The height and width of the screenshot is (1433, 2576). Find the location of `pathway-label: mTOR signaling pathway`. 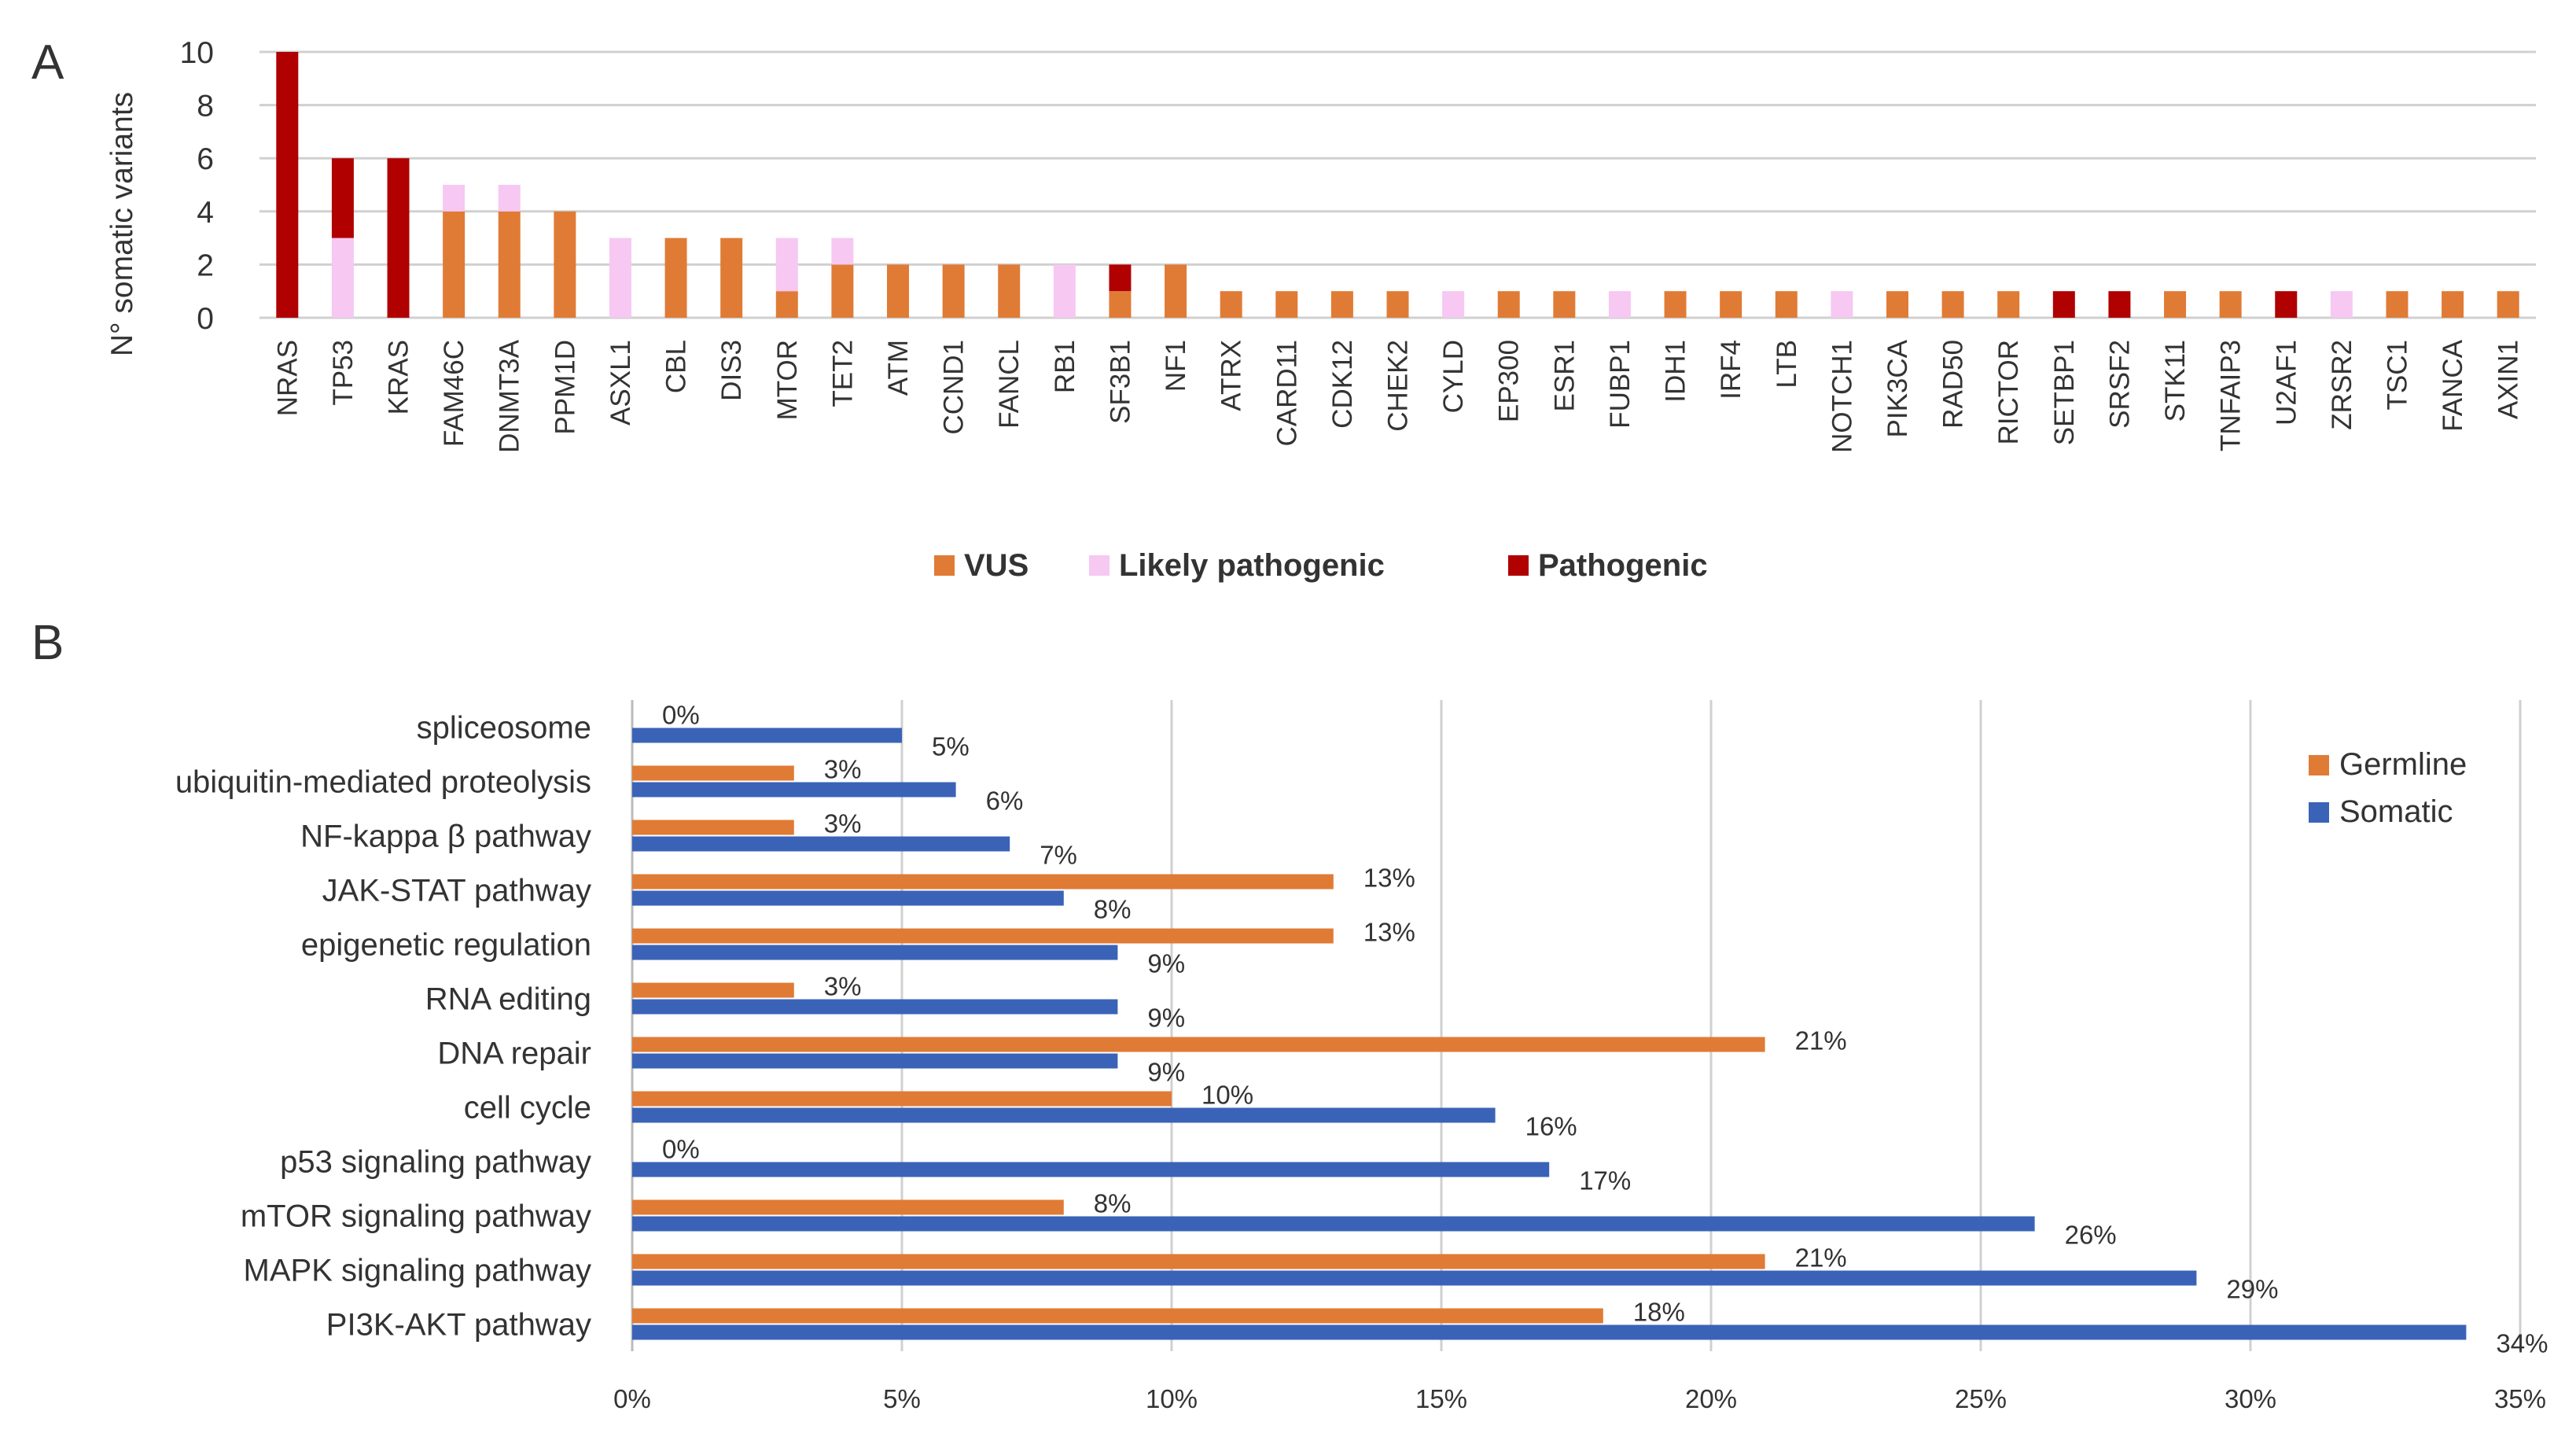

pathway-label: mTOR signaling pathway is located at coordinates (416, 1216).